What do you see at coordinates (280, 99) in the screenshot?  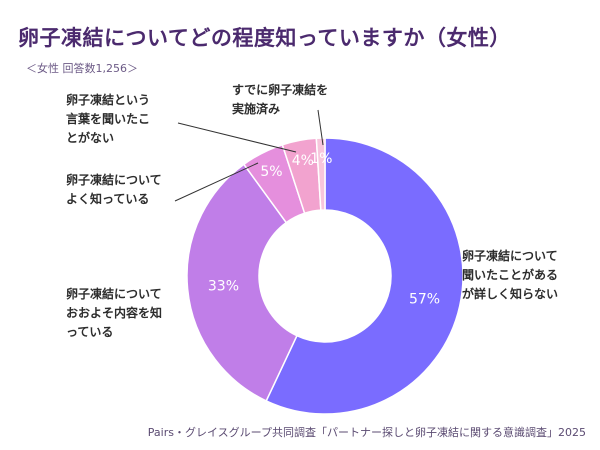 I see `category-label-4: すでに卵子凍結を実施済み` at bounding box center [280, 99].